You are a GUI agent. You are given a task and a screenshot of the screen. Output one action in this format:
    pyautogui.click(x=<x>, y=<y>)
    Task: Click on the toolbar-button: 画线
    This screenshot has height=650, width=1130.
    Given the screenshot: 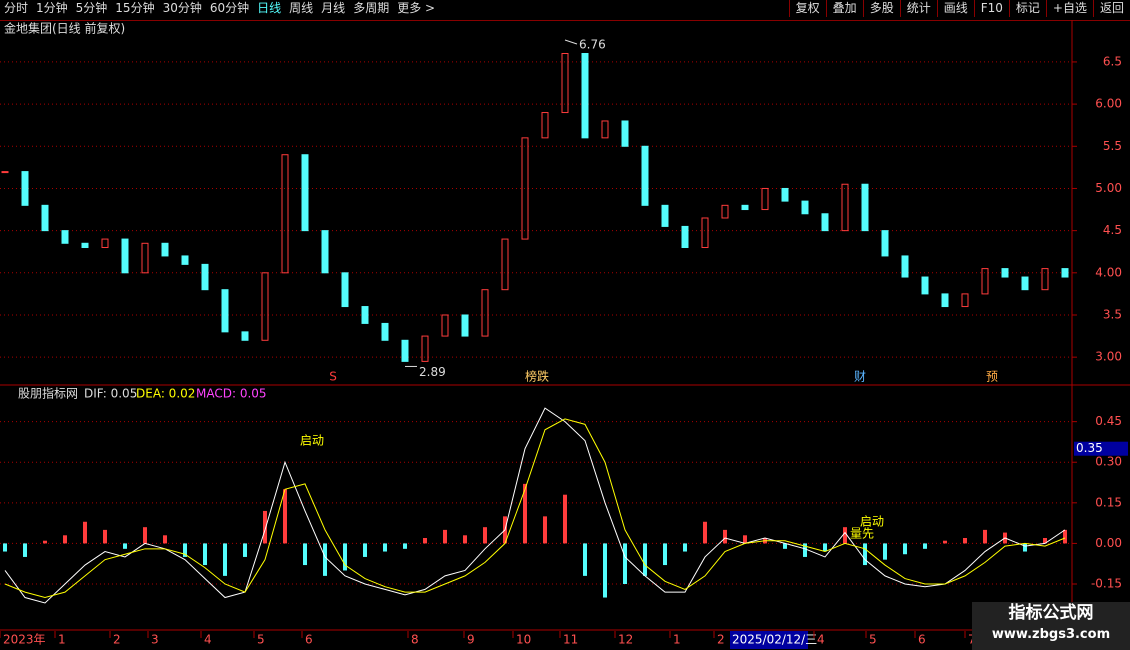 What is the action you would take?
    pyautogui.click(x=955, y=8)
    